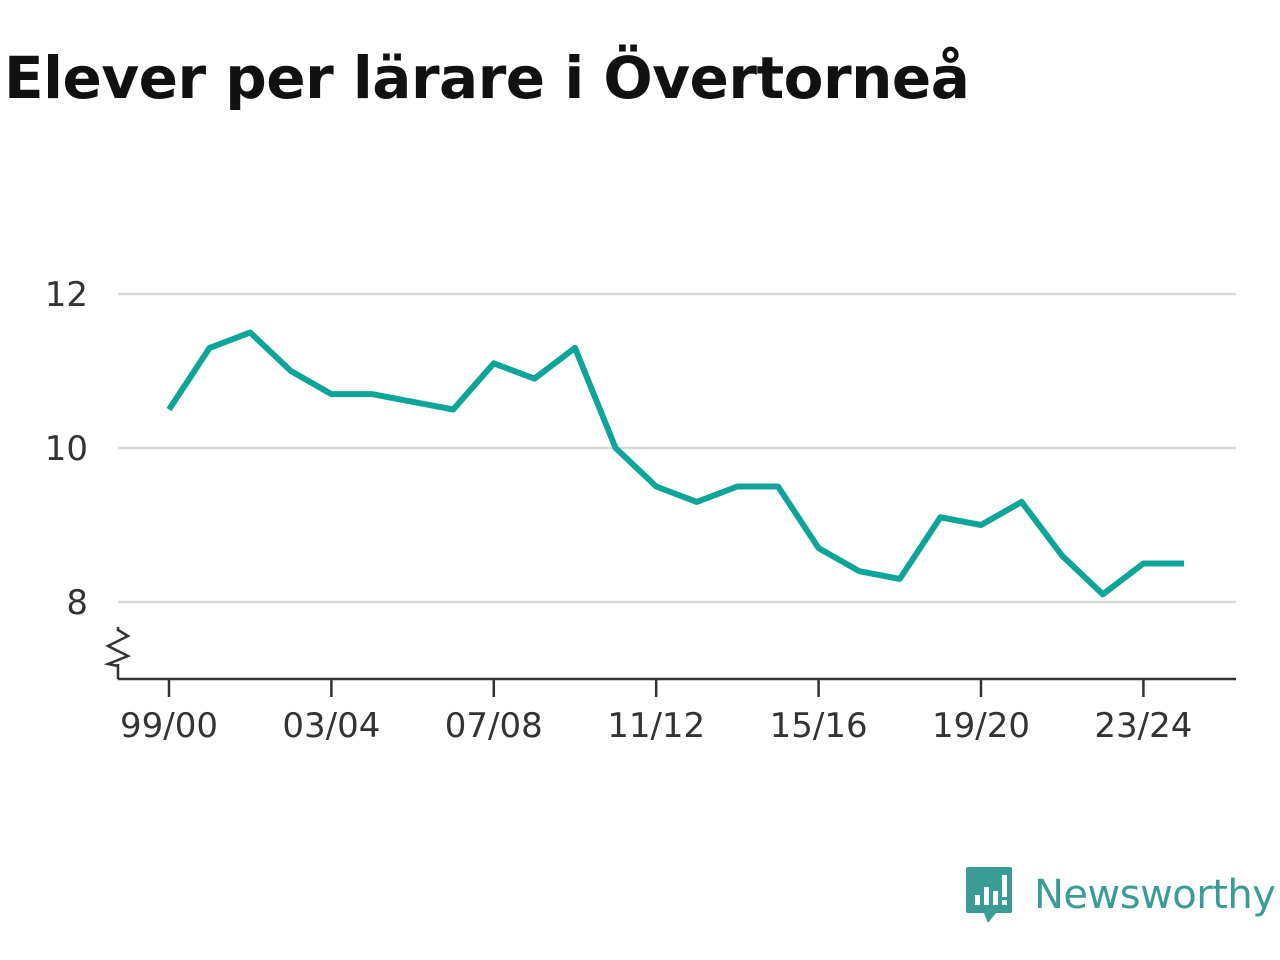 The height and width of the screenshot is (960, 1280). What do you see at coordinates (169, 726) in the screenshot?
I see `x-tick-label: 99/00` at bounding box center [169, 726].